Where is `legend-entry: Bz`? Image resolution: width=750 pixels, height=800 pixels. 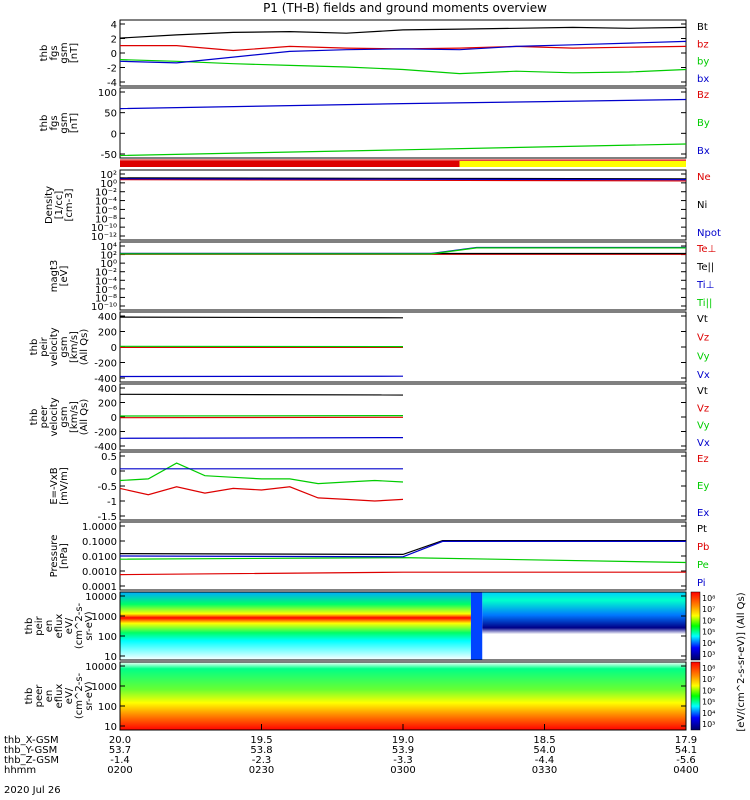 legend-entry: Bz is located at coordinates (703, 95).